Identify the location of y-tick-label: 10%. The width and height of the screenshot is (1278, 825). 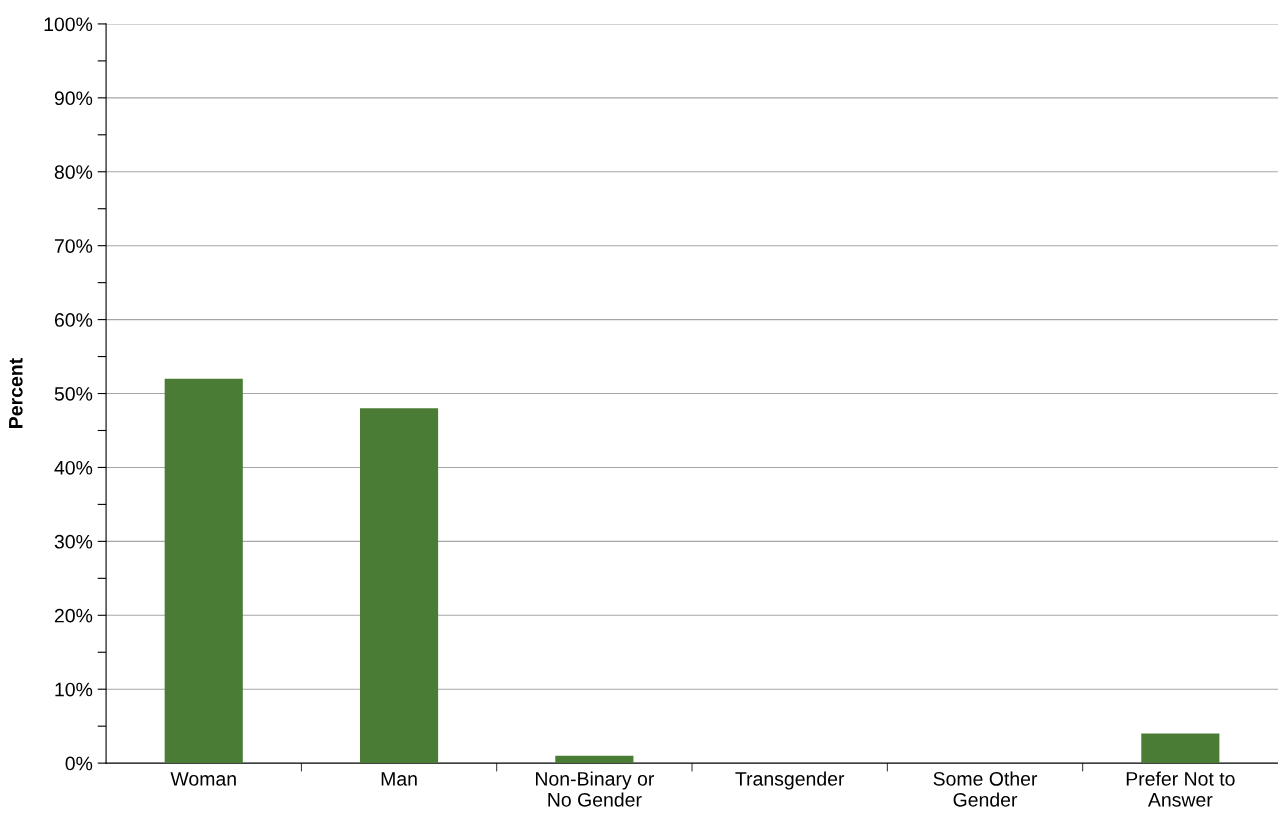
(74, 689).